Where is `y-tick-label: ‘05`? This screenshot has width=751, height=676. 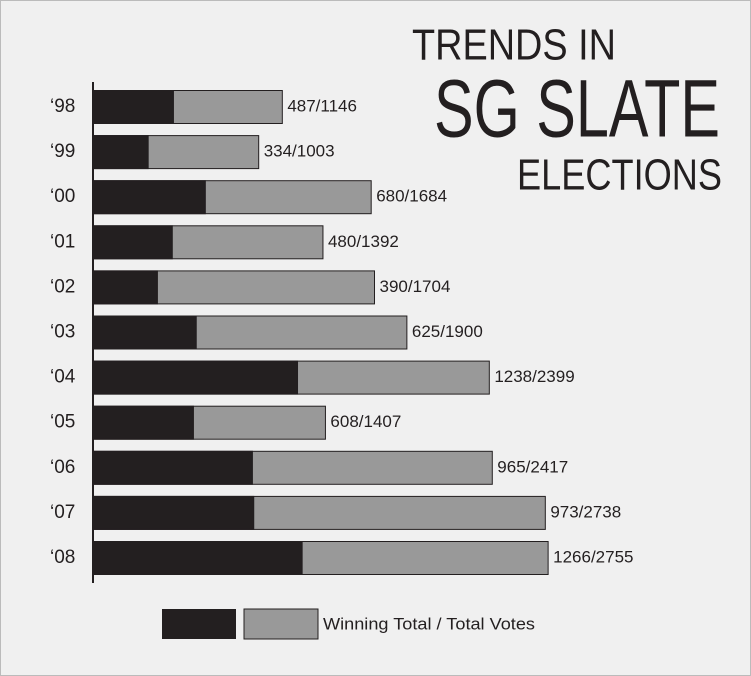
y-tick-label: ‘05 is located at coordinates (62, 422).